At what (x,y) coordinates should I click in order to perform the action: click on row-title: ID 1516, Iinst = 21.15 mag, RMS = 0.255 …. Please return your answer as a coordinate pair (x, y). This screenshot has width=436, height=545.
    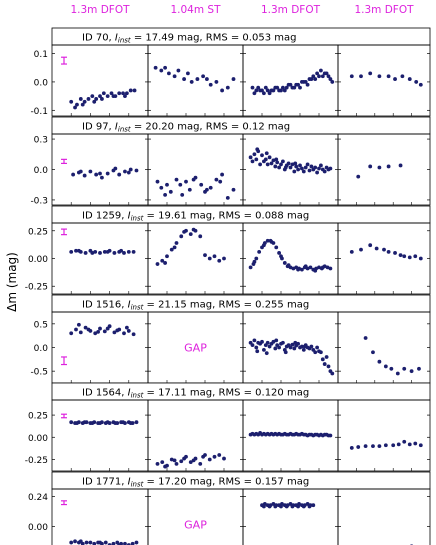
    Looking at the image, I should click on (195, 306).